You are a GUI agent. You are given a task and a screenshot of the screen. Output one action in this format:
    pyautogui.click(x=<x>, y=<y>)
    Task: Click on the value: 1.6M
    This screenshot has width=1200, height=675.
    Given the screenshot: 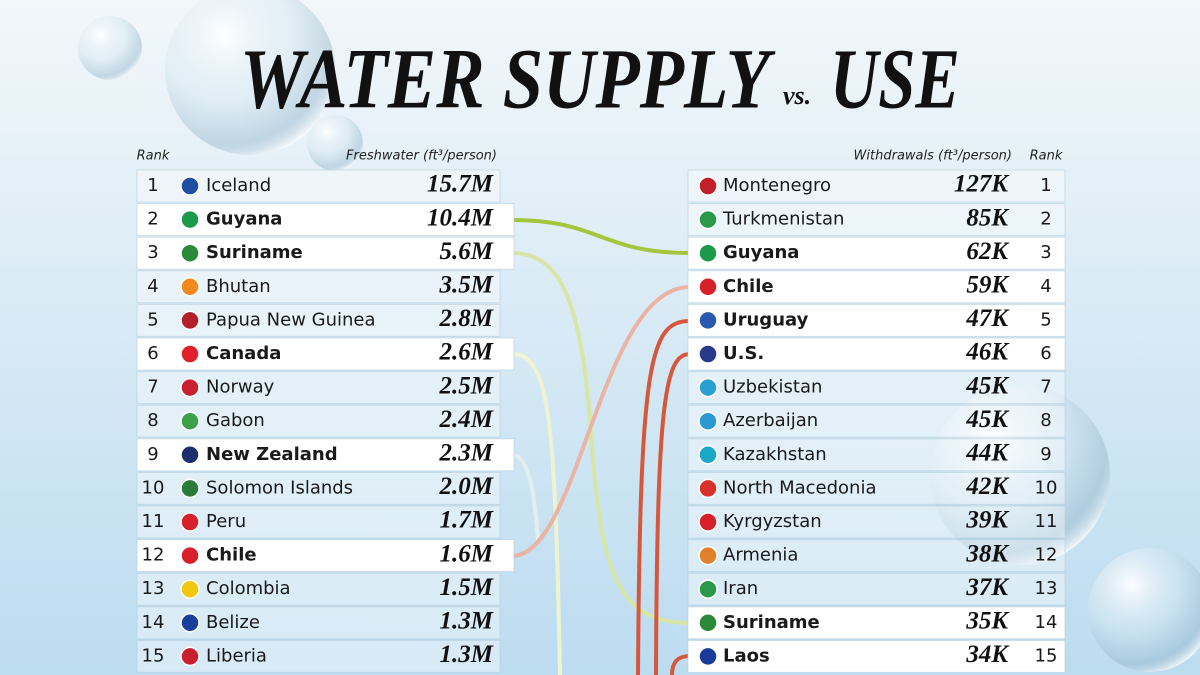 What is the action you would take?
    pyautogui.click(x=467, y=553)
    